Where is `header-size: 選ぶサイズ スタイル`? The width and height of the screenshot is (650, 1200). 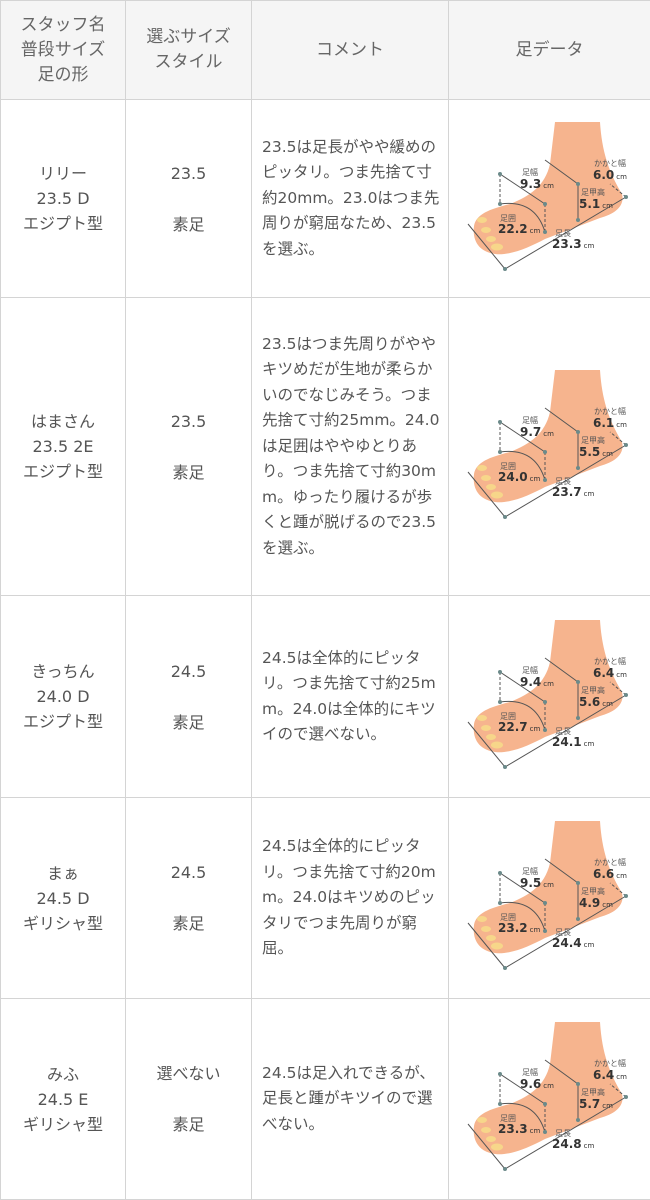
header-size: 選ぶサイズ スタイル is located at coordinates (189, 50).